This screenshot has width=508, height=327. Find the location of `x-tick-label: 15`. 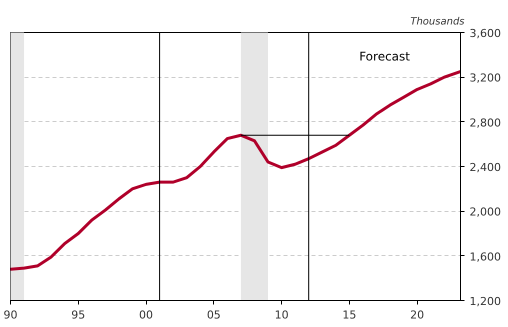

x-tick-label: 15 is located at coordinates (349, 315).